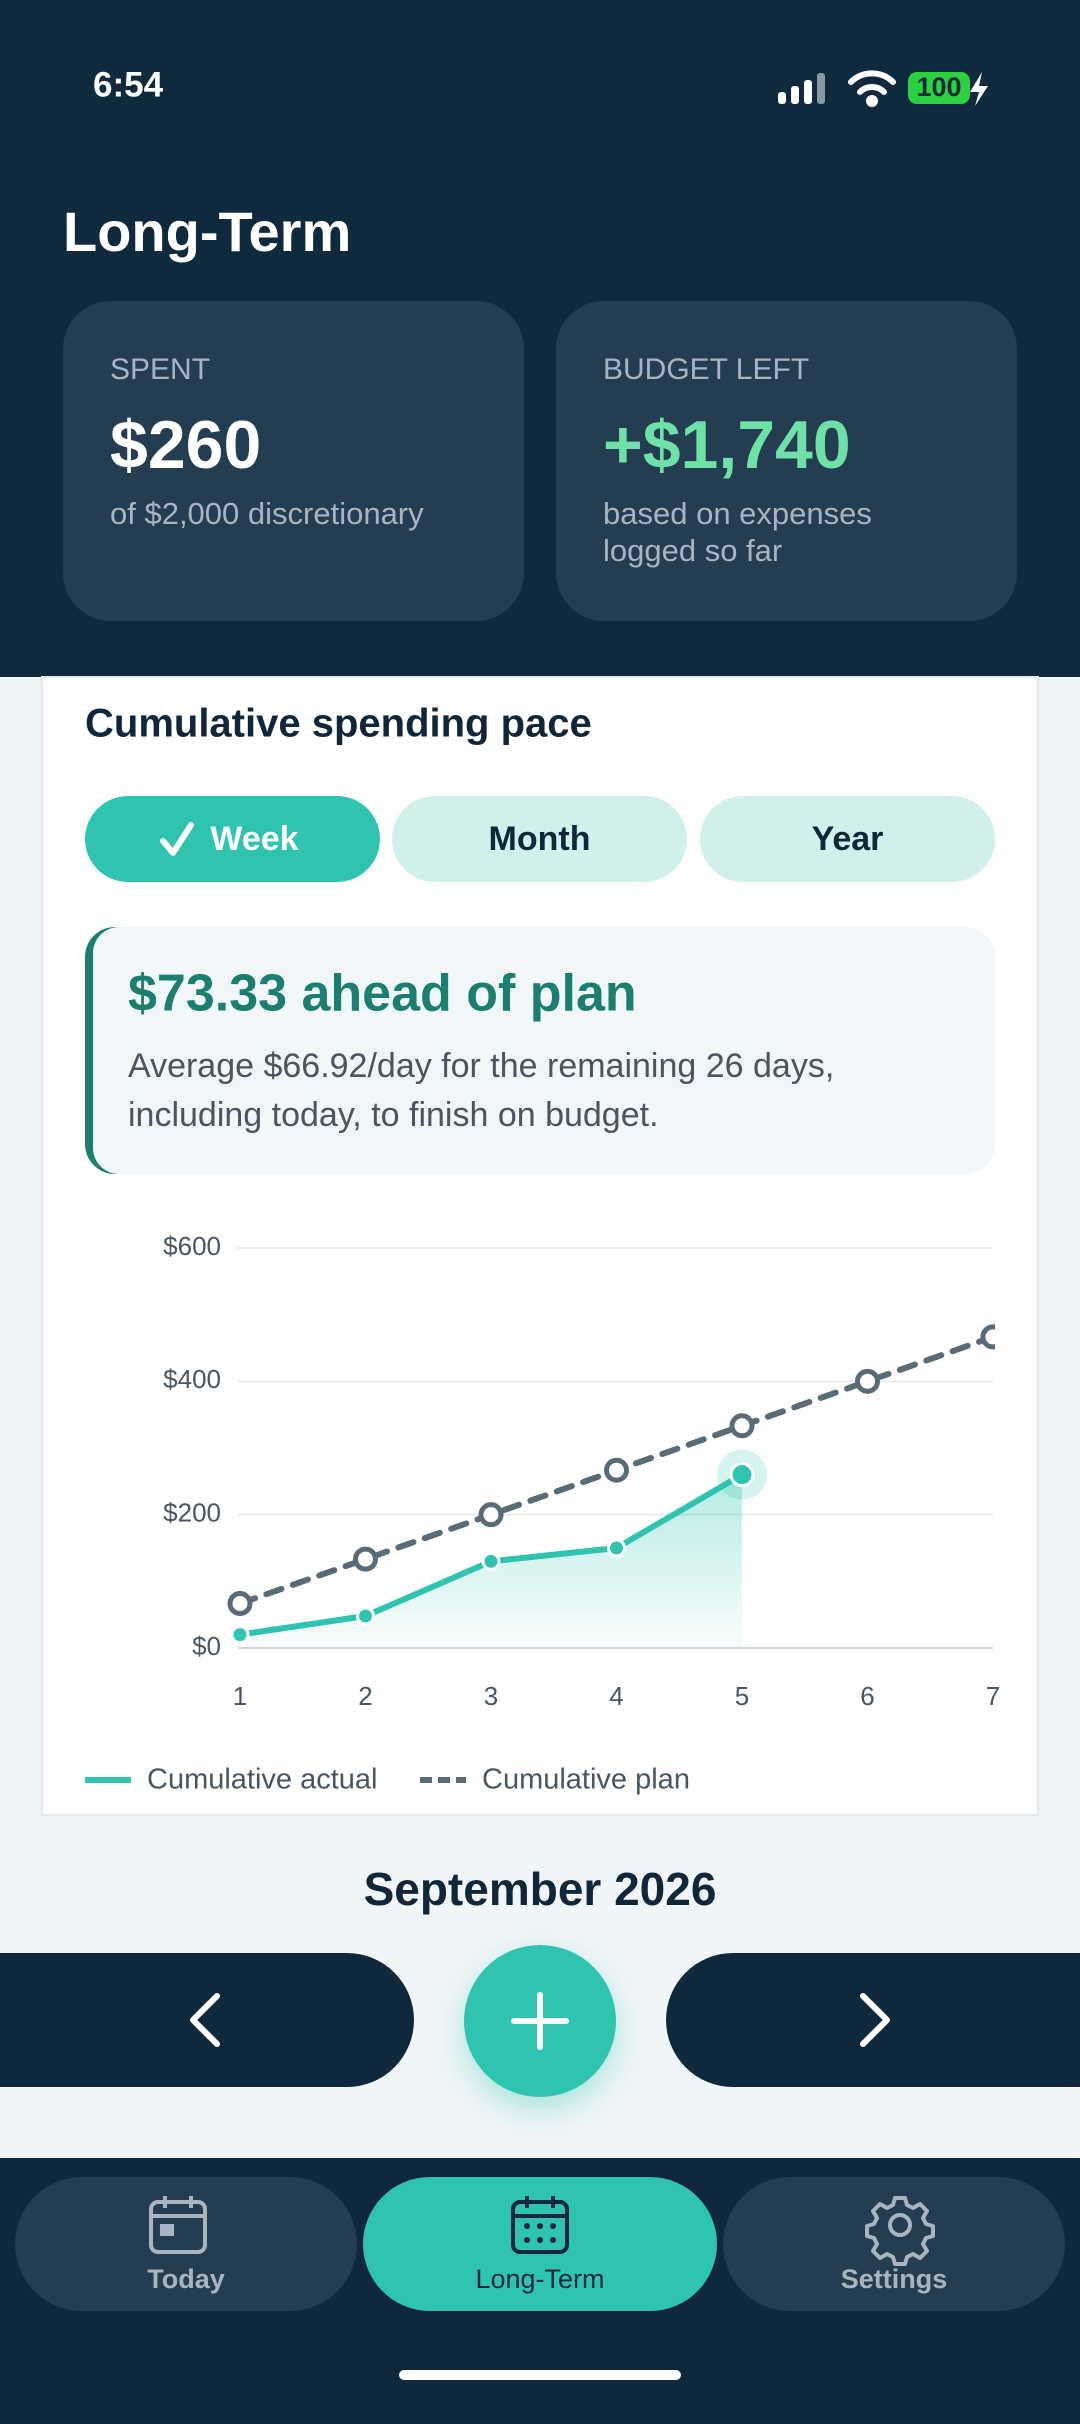  Describe the element at coordinates (867, 1696) in the screenshot. I see `x-tick-label: 6` at that location.